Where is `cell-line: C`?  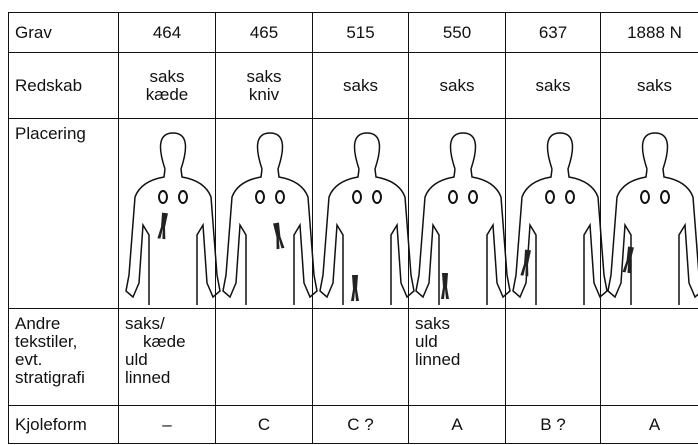
cell-line: C is located at coordinates (264, 424).